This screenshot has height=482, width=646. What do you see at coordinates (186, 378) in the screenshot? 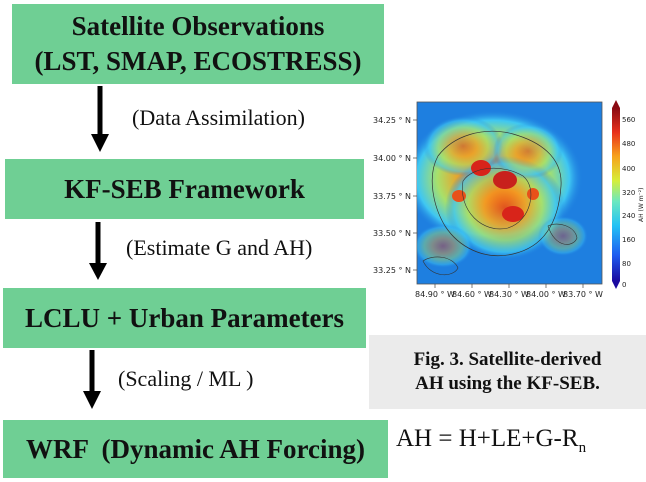
I see `scaling-ml-label: (Scaling / ML )` at bounding box center [186, 378].